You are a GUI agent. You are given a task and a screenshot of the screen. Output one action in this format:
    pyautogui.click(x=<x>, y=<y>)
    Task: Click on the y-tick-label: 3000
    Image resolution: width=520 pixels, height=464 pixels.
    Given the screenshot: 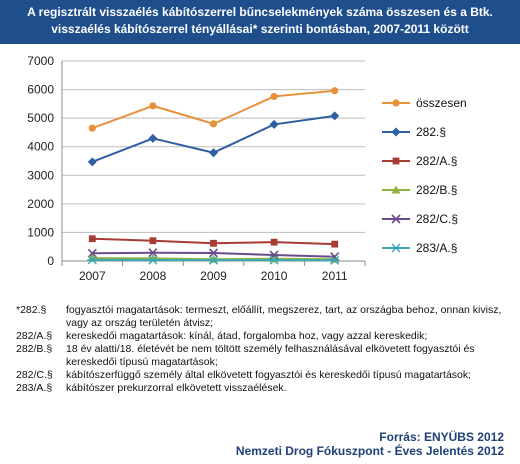 What is the action you would take?
    pyautogui.click(x=40, y=175)
    